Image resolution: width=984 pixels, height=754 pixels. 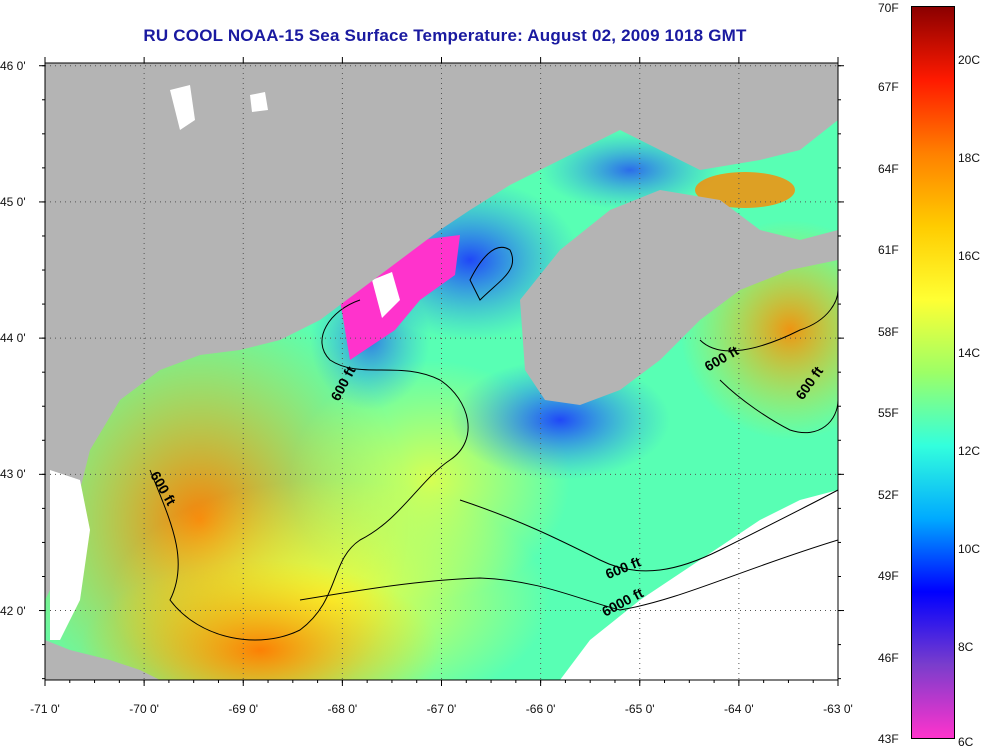 What do you see at coordinates (888, 87) in the screenshot?
I see `colorbar-f-label: 67F` at bounding box center [888, 87].